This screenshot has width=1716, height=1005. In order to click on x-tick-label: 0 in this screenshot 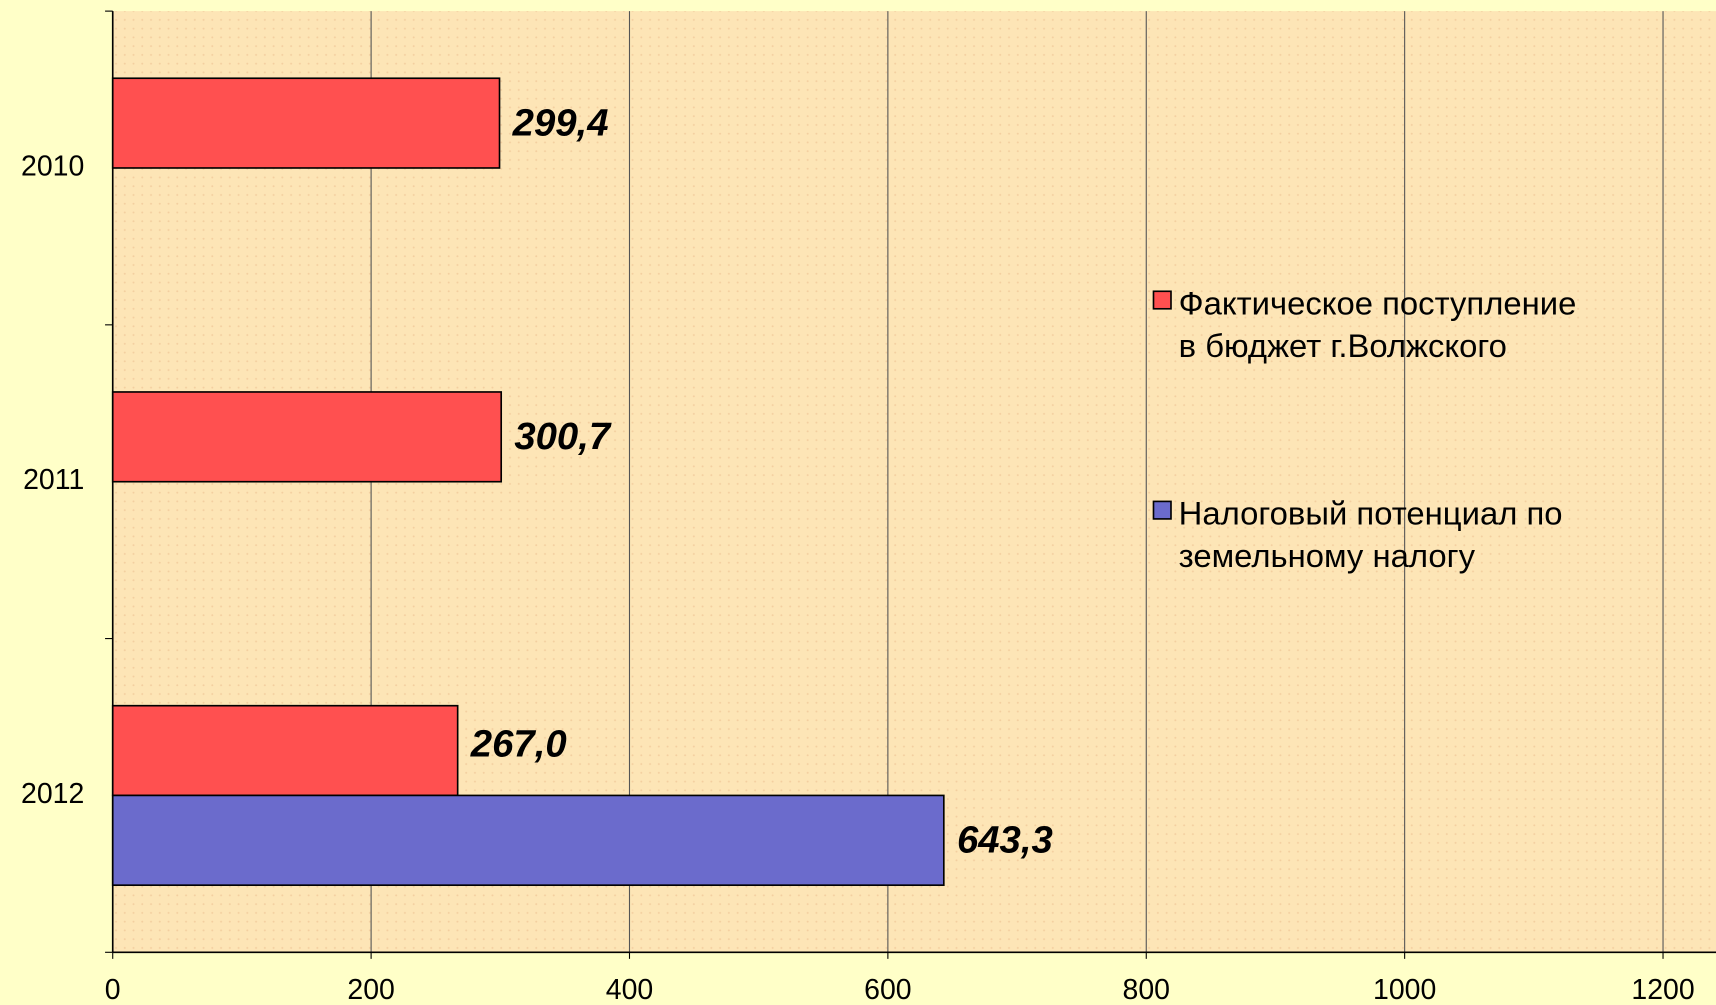, I will do `click(113, 989)`.